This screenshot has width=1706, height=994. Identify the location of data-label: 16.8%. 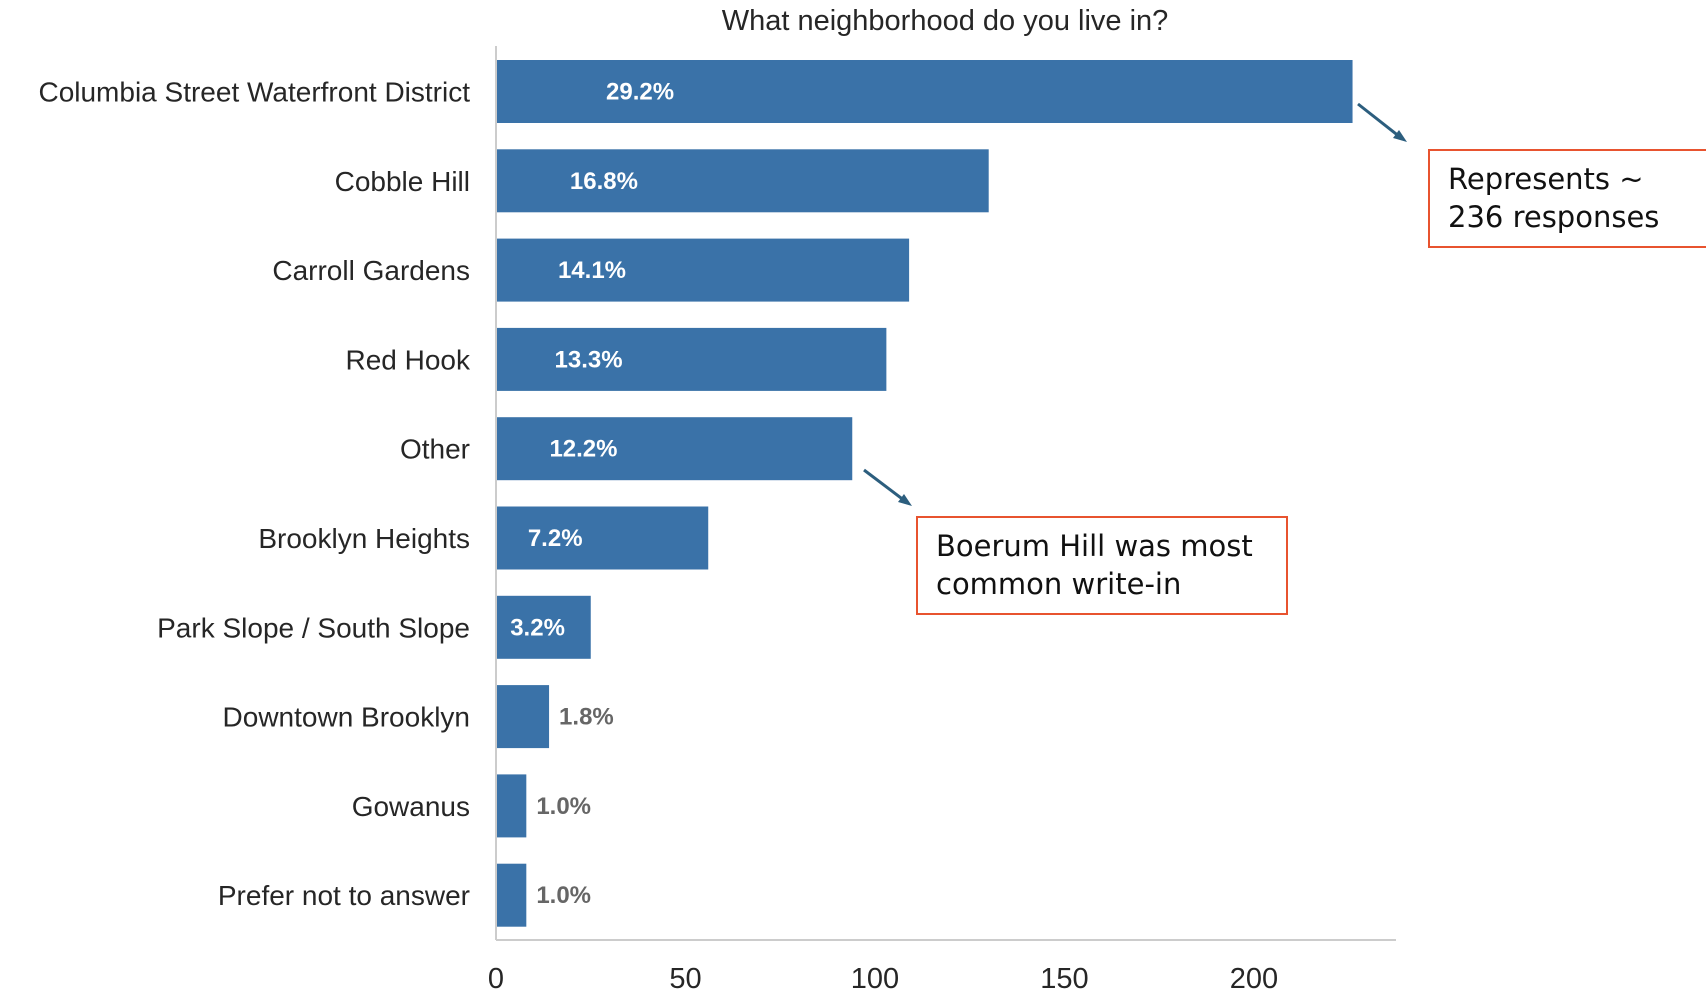
(604, 181).